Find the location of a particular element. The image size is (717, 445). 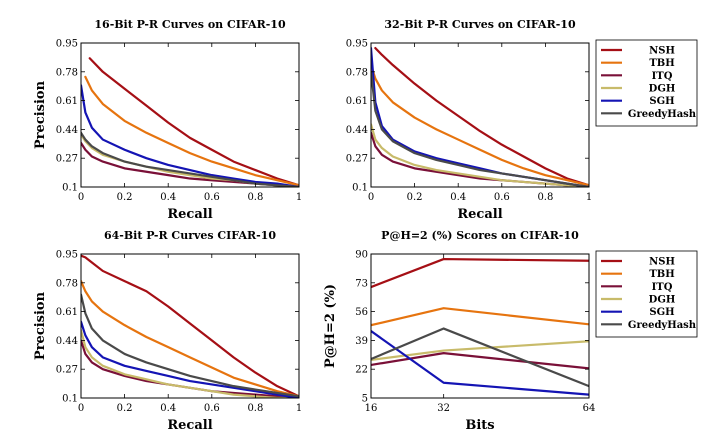

legend-box is located at coordinates (646, 83).